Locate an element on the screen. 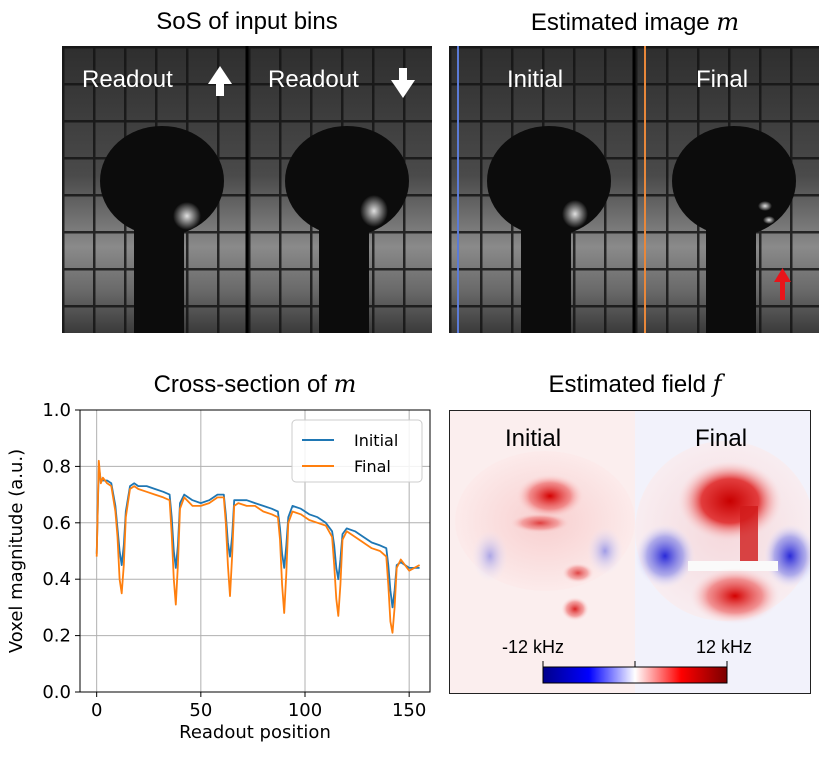 This screenshot has height=759, width=824. chart-legend: Initial Final is located at coordinates (357, 451).